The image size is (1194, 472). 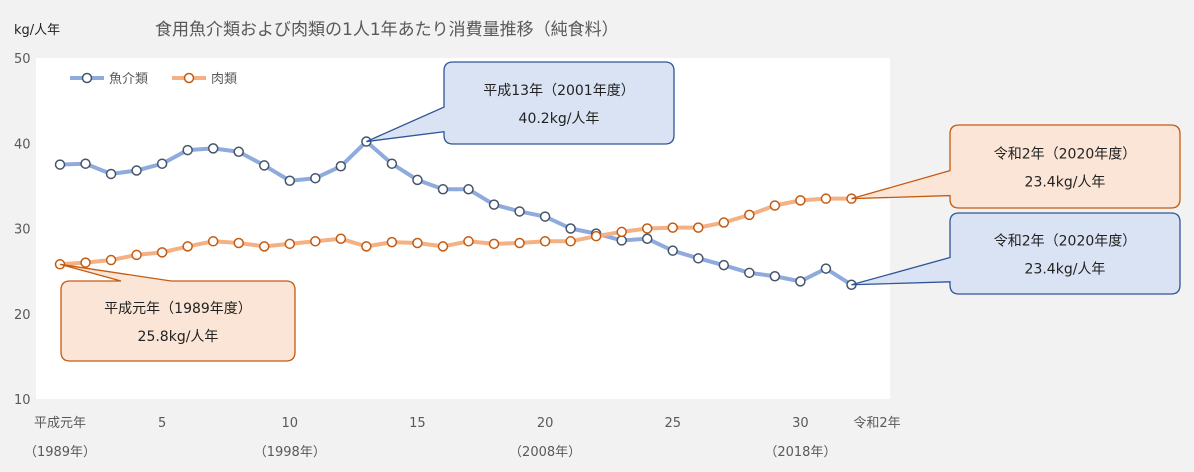 What do you see at coordinates (387, 30) in the screenshot?
I see `chart-title: 食用魚介類および肉類の1人1年あたり消費量推移（純食料）` at bounding box center [387, 30].